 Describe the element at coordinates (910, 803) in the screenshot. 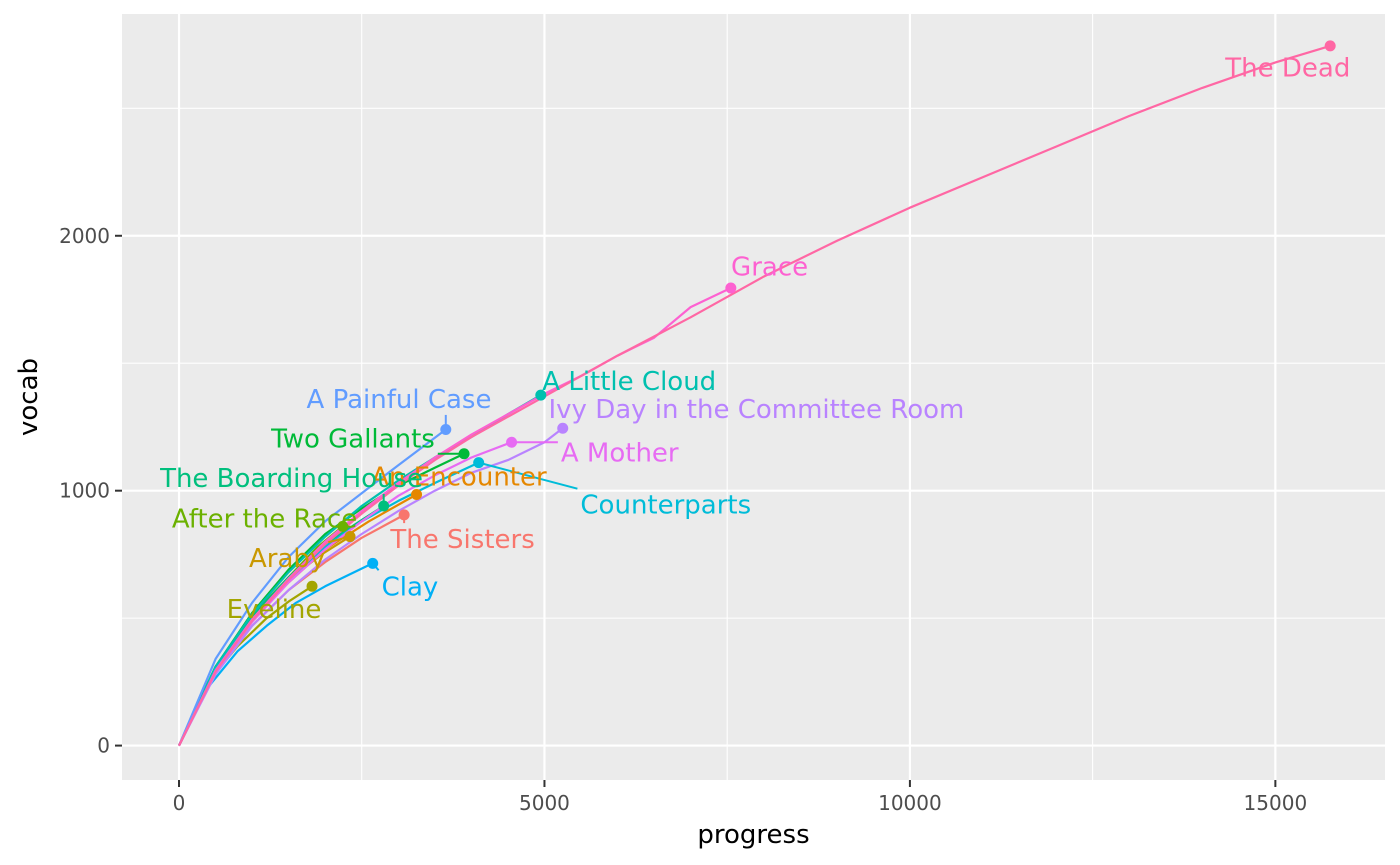

I see `x-tick-label: 10000` at that location.